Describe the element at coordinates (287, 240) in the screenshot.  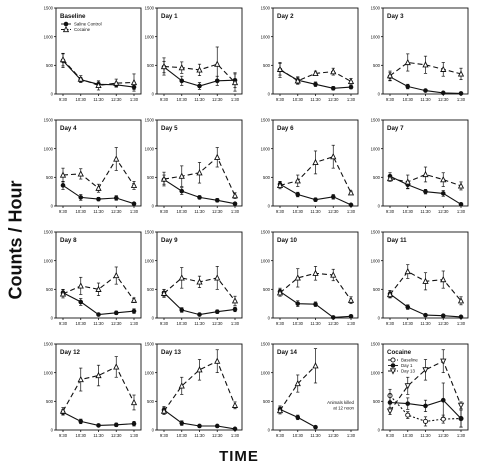
I see `panel-title: Day 10` at that location.